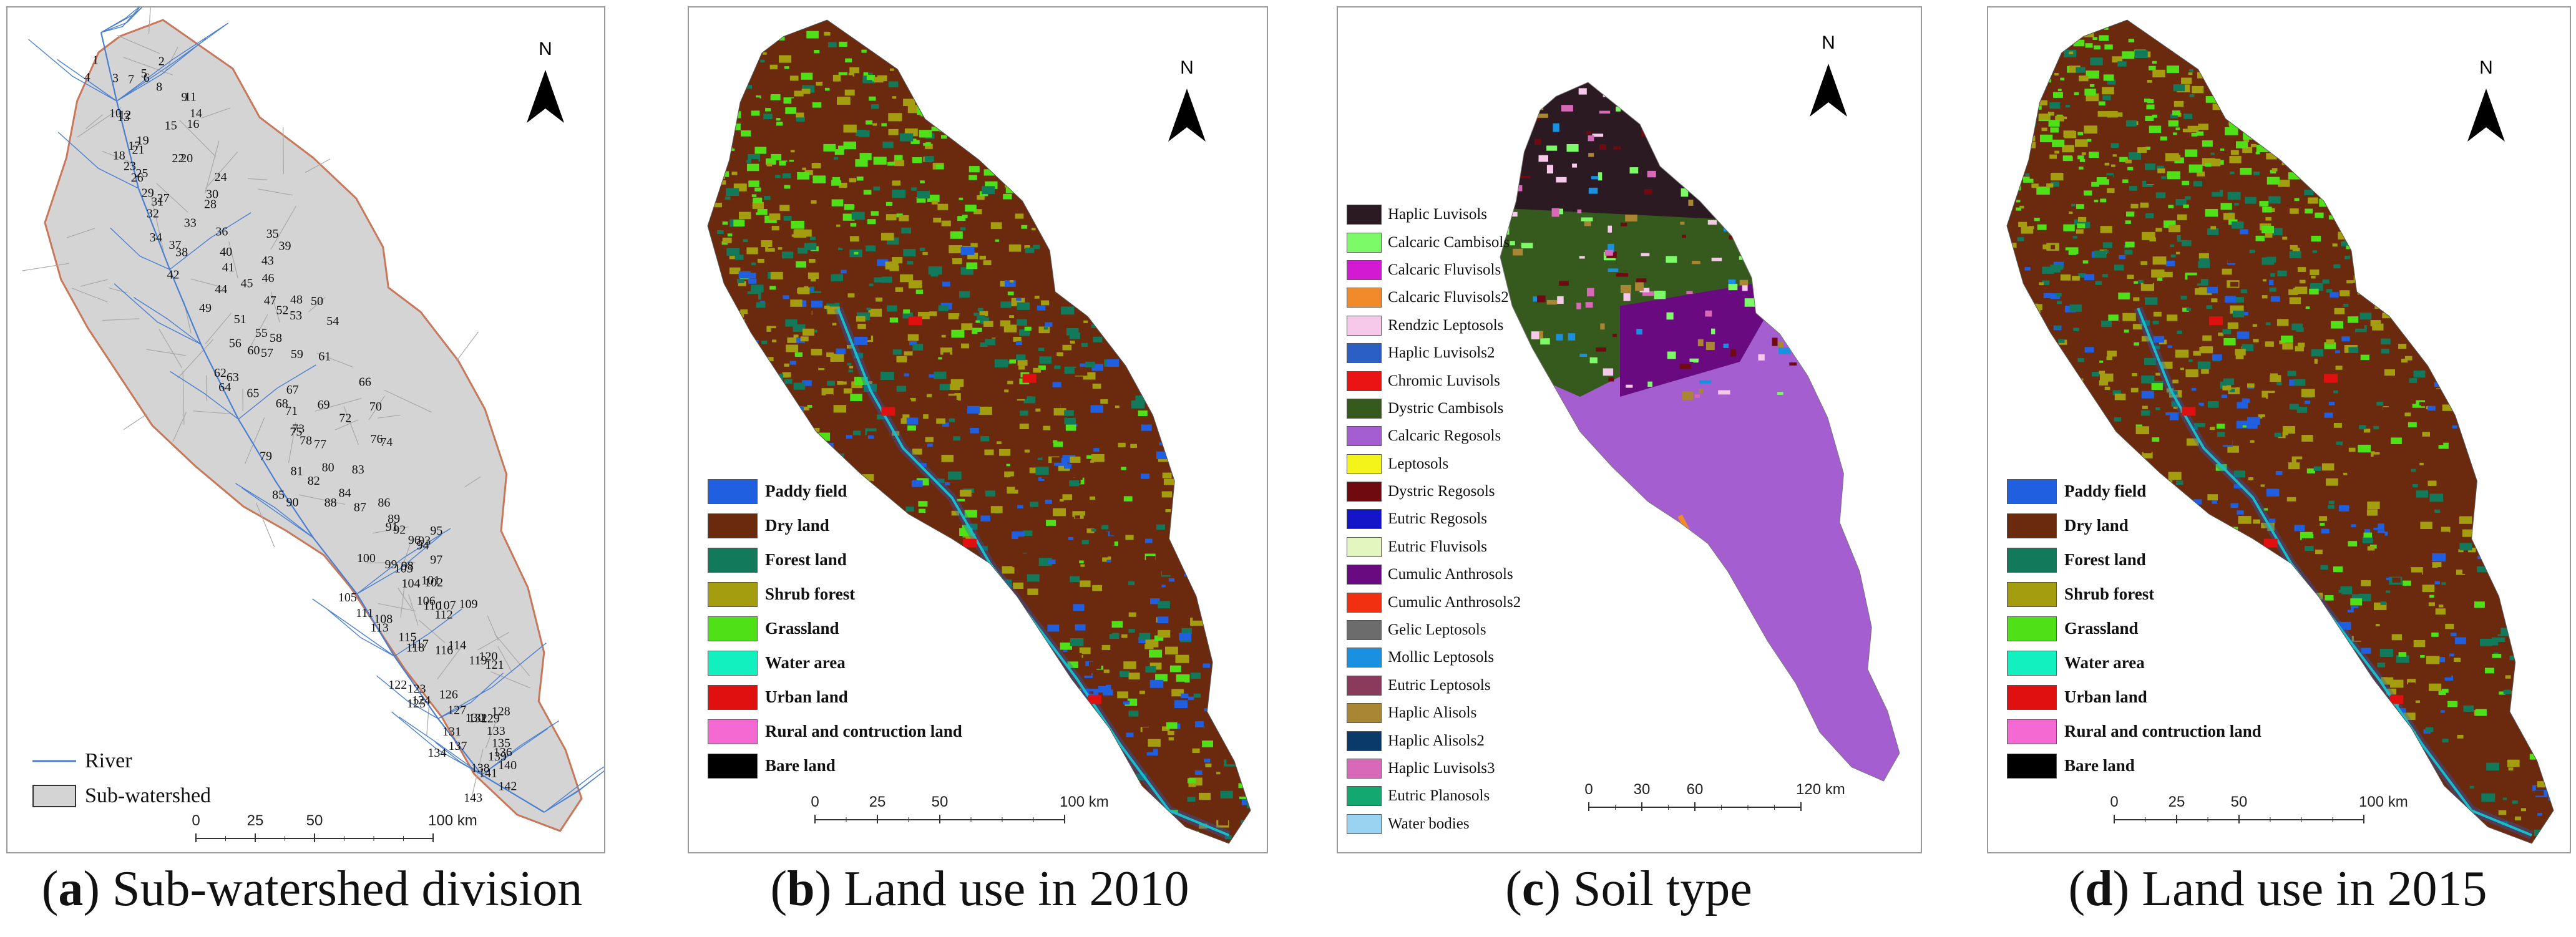  What do you see at coordinates (119, 156) in the screenshot?
I see `subwatershed-label: 18` at bounding box center [119, 156].